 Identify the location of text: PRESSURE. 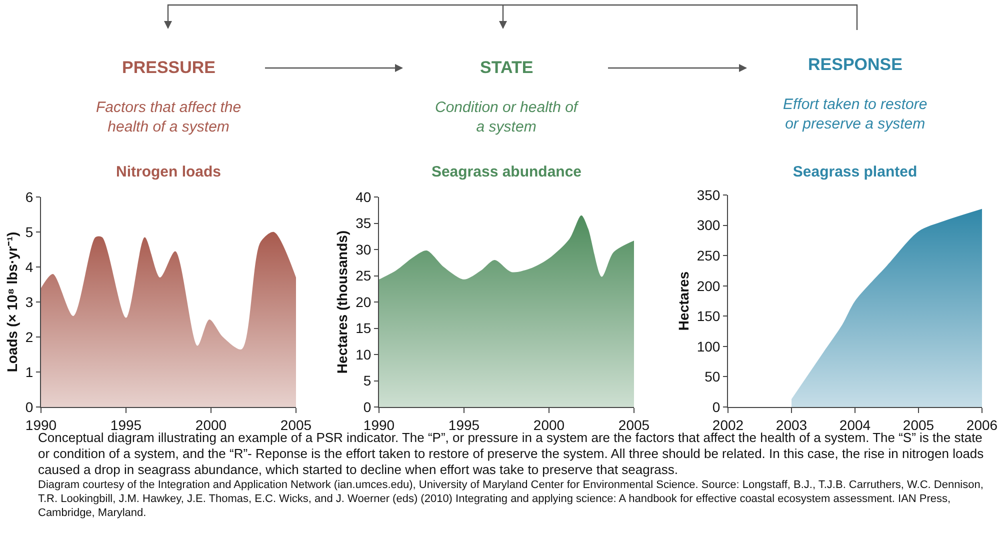
(169, 67).